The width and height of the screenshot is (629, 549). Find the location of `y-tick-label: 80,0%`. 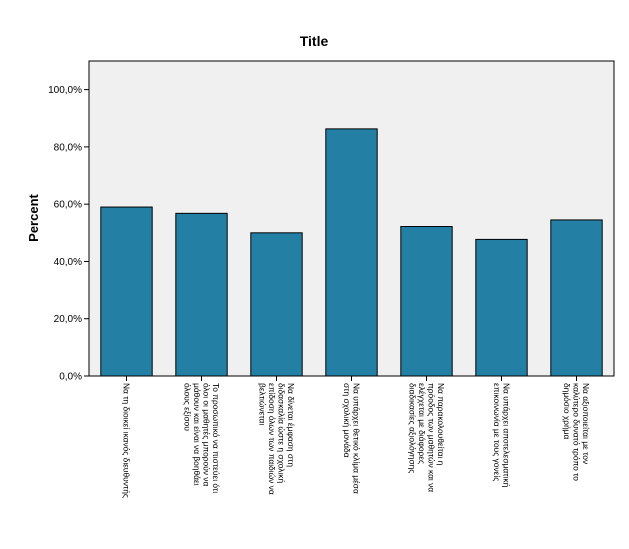

y-tick-label: 80,0% is located at coordinates (68, 147).